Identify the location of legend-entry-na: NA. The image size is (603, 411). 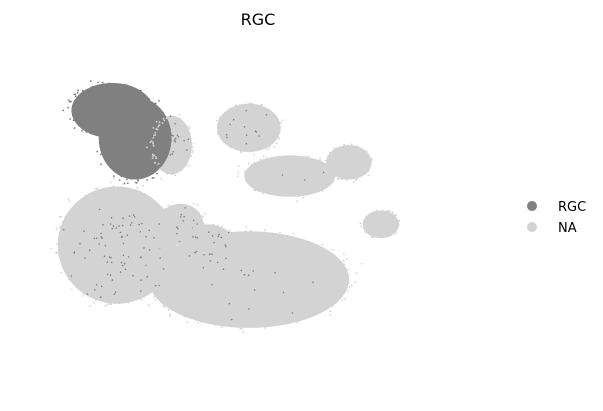
(552, 228).